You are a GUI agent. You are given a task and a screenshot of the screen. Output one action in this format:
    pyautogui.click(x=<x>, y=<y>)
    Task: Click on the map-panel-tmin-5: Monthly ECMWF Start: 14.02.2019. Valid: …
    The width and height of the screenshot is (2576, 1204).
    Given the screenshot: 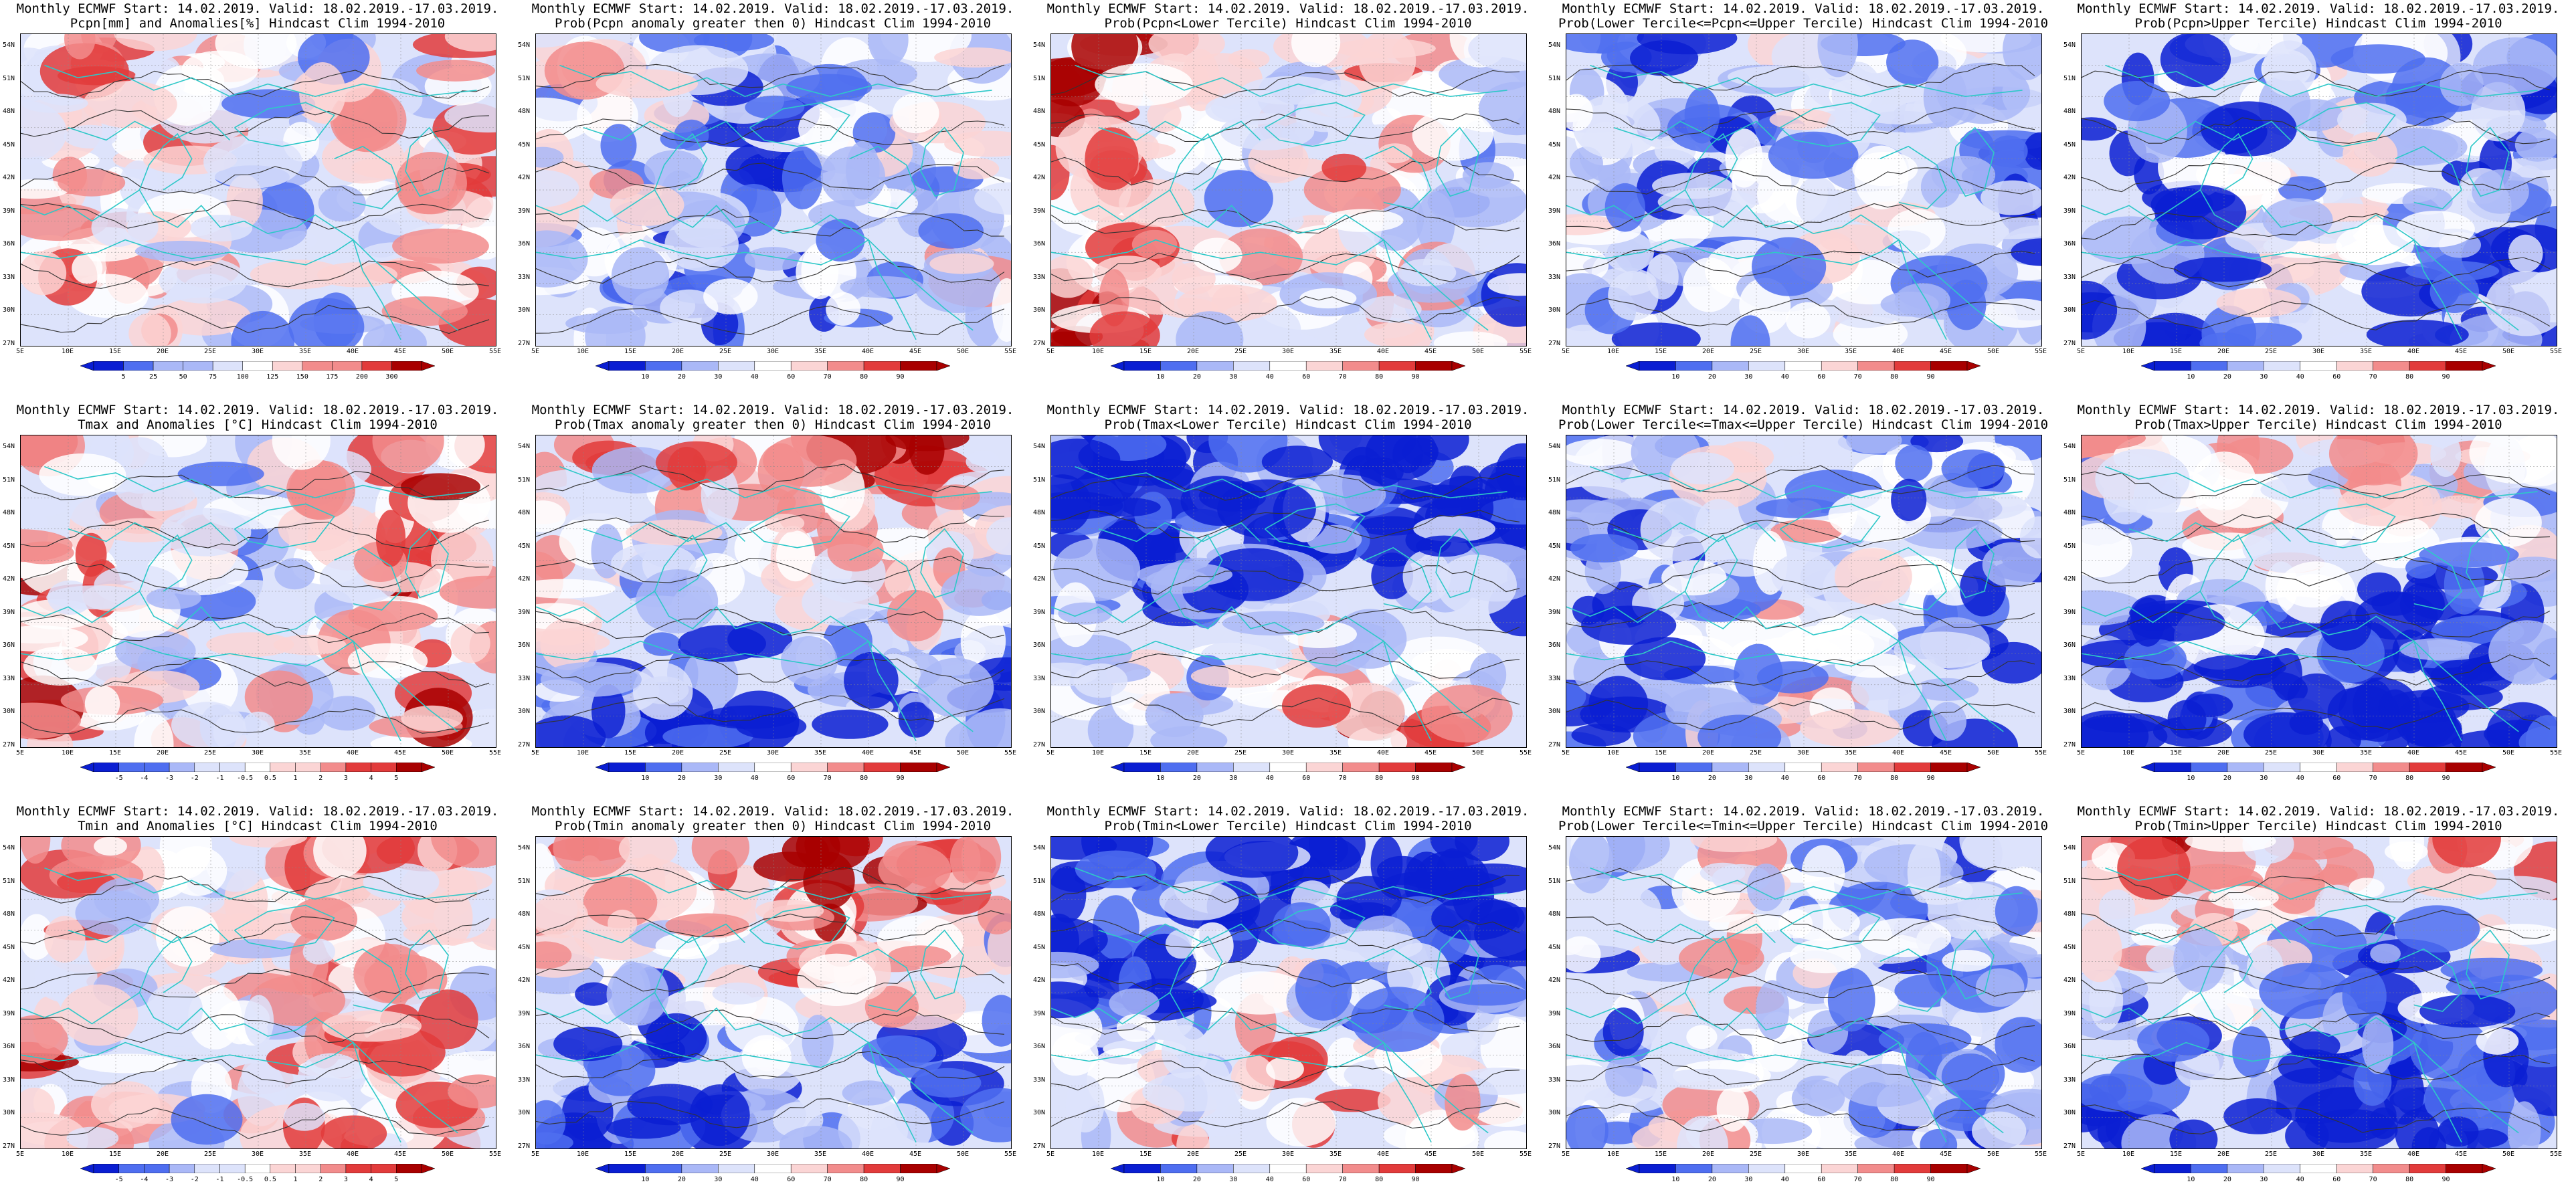 What is the action you would take?
    pyautogui.click(x=2318, y=1003)
    